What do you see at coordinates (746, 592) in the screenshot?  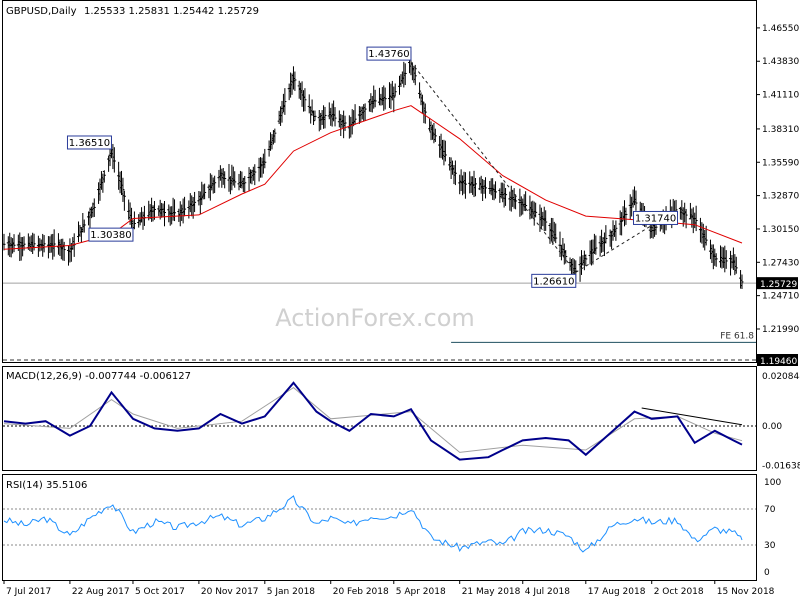 I see `x-axis-label: 15 Nov 2018` at bounding box center [746, 592].